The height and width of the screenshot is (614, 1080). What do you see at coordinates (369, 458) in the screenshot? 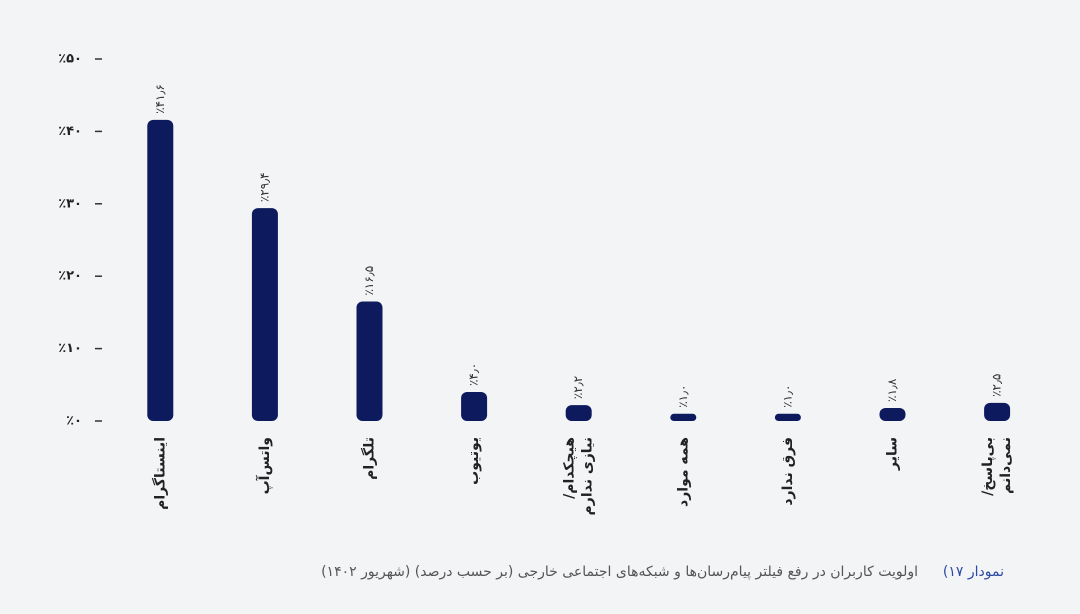
I see `x-tick-label: تلگرام` at bounding box center [369, 458].